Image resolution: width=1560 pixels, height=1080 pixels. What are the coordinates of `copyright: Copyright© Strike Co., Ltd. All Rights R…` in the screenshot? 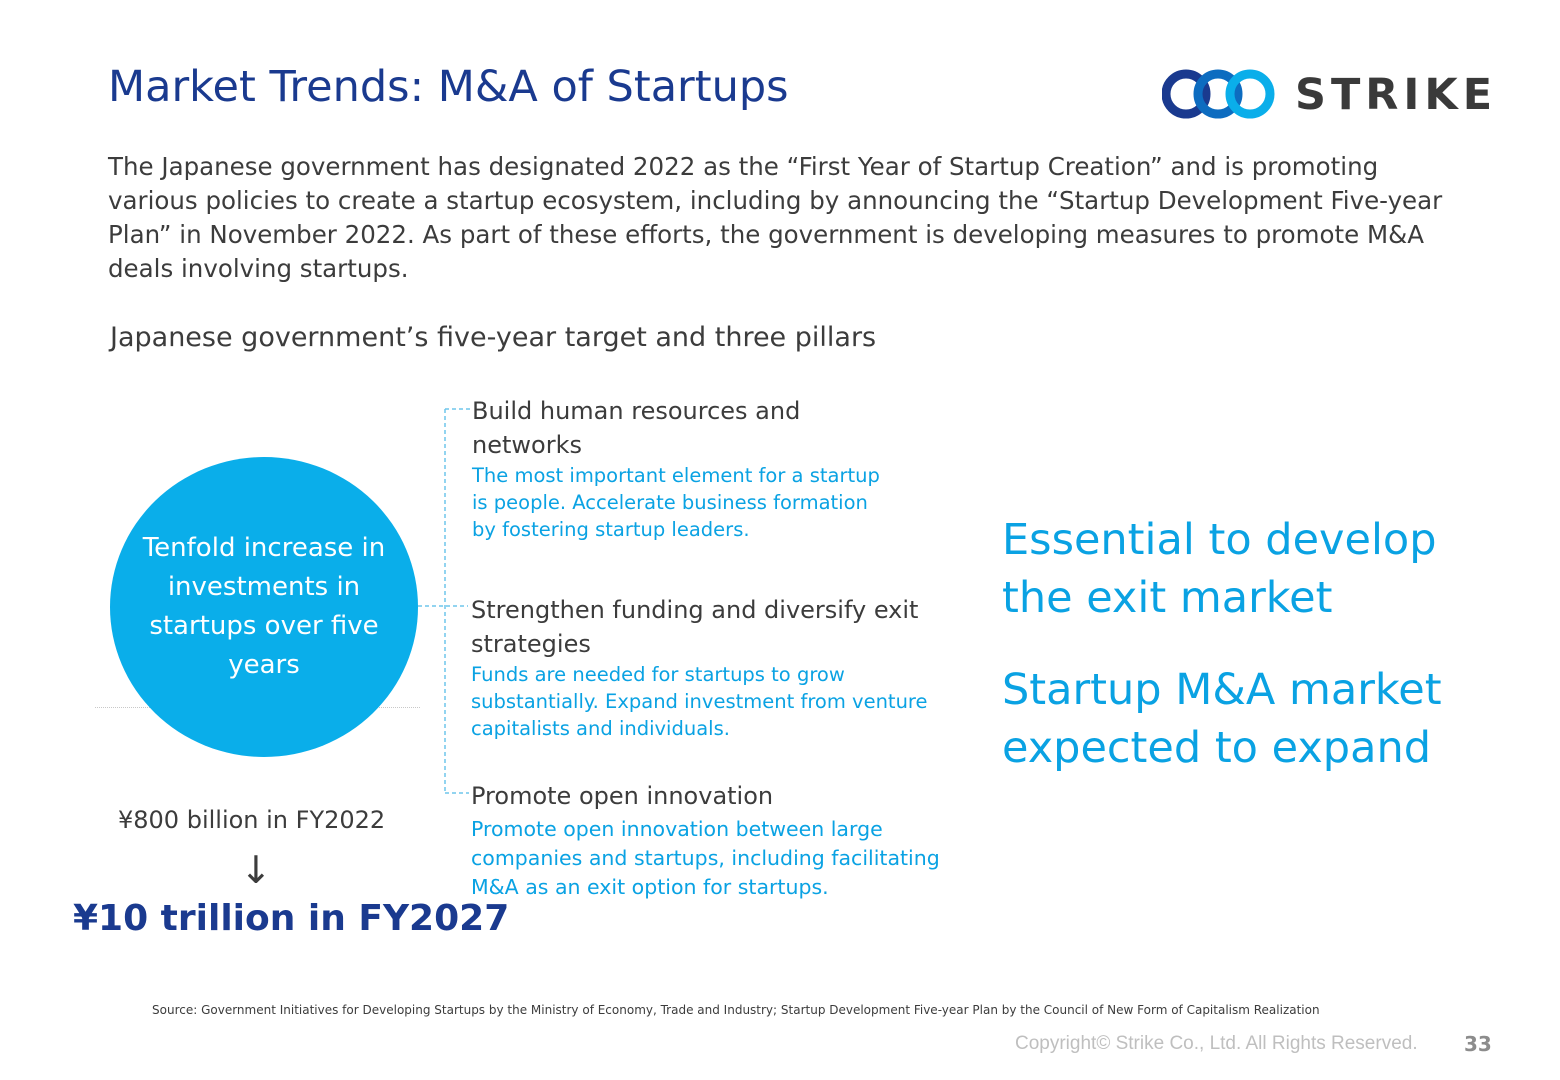 It's located at (1216, 1043).